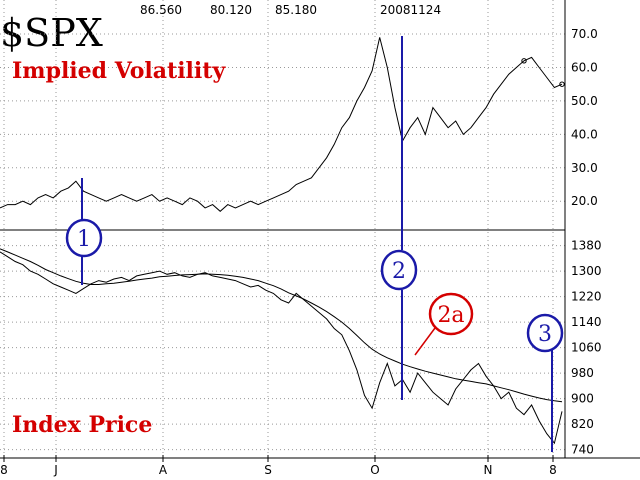 This screenshot has width=640, height=480. I want to click on x-tick-label: J, so click(55, 470).